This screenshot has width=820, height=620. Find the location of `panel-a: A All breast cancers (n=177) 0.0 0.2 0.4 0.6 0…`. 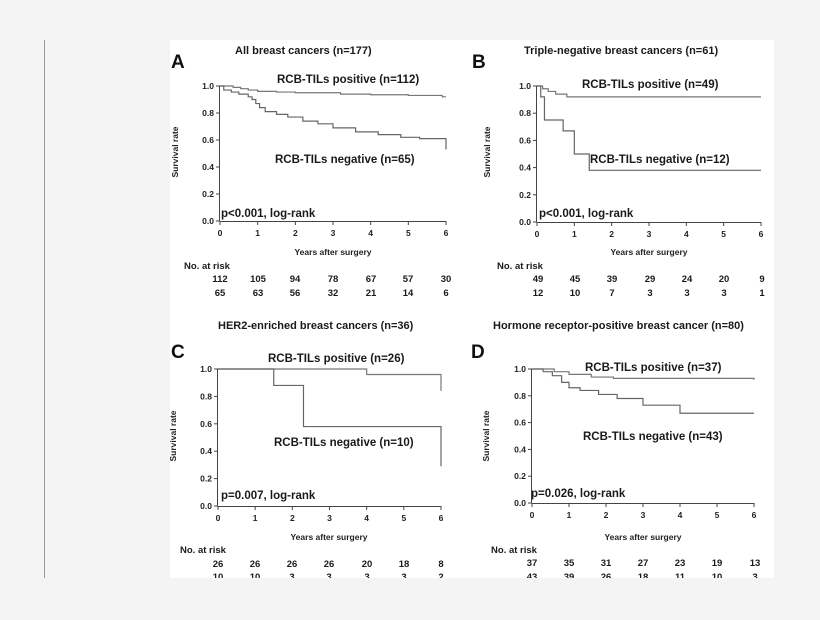

panel-a: A All breast cancers (n=177) 0.0 0.2 0.4 0.6 0… is located at coordinates (310, 172).